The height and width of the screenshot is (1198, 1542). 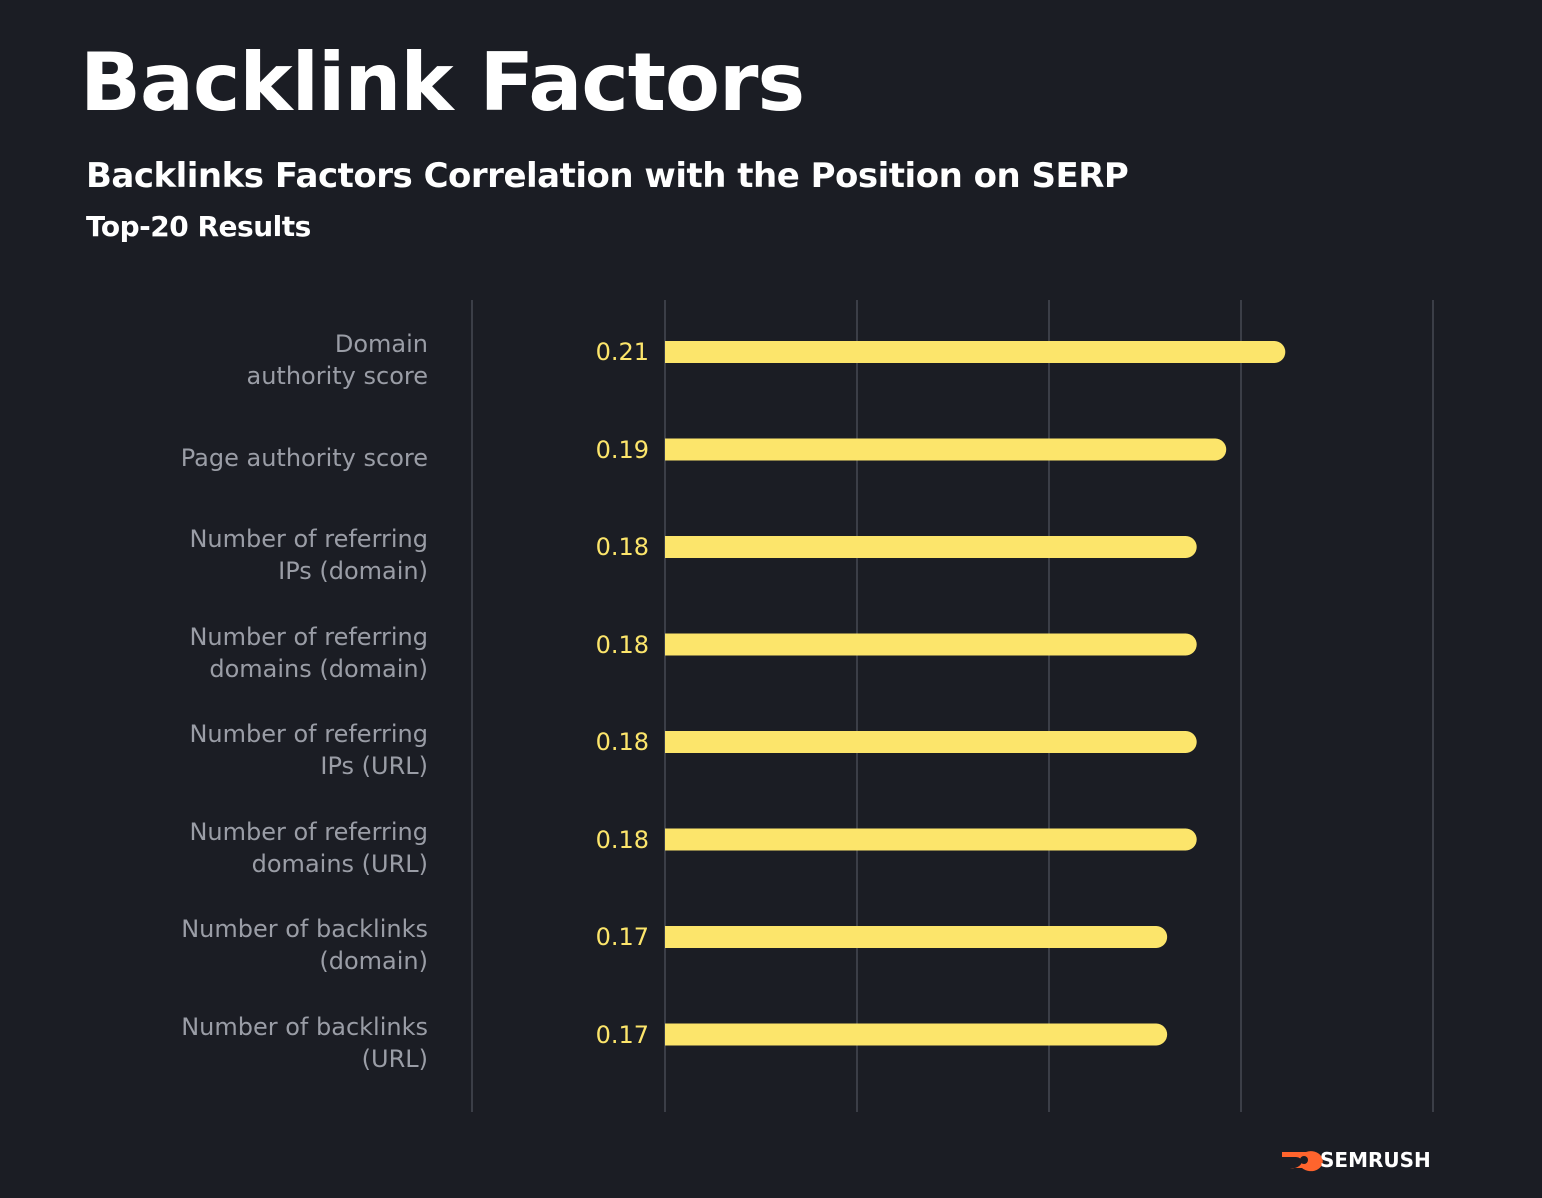 I want to click on y-tick-label: Number of referring IPs (domain), so click(x=308, y=555).